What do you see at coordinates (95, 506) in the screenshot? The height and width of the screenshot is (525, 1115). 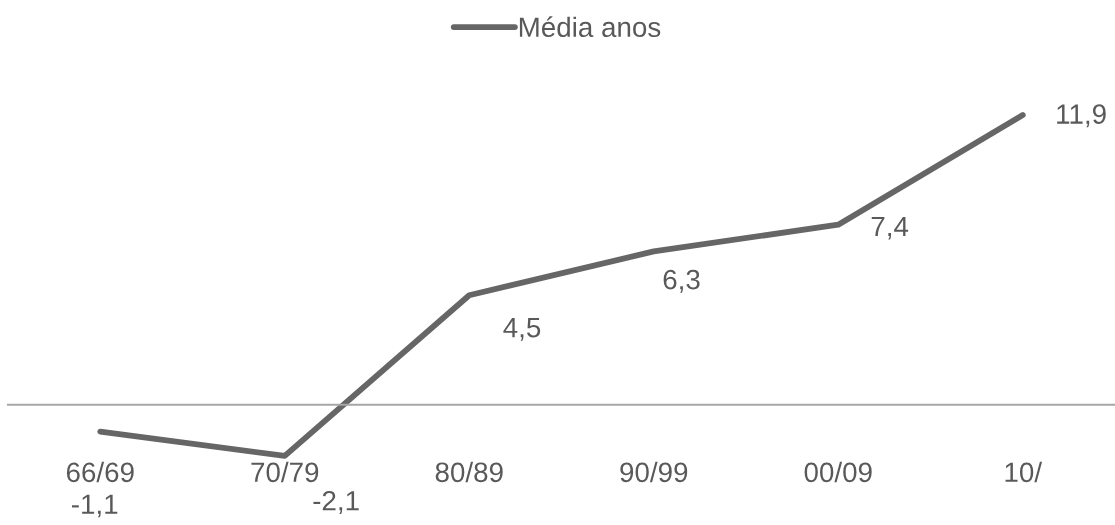 I see `data-label: -1,1` at bounding box center [95, 506].